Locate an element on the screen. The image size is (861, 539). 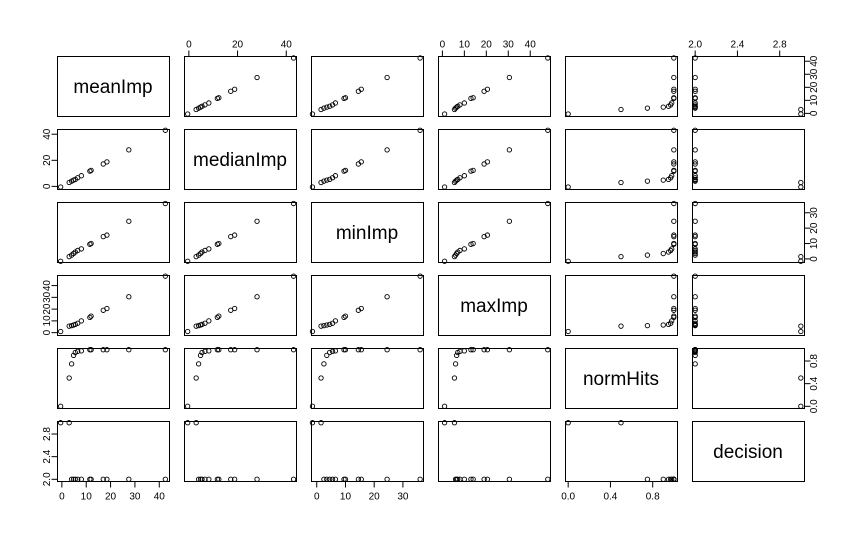
panel-medianImp-vs-minImp is located at coordinates (366, 158).